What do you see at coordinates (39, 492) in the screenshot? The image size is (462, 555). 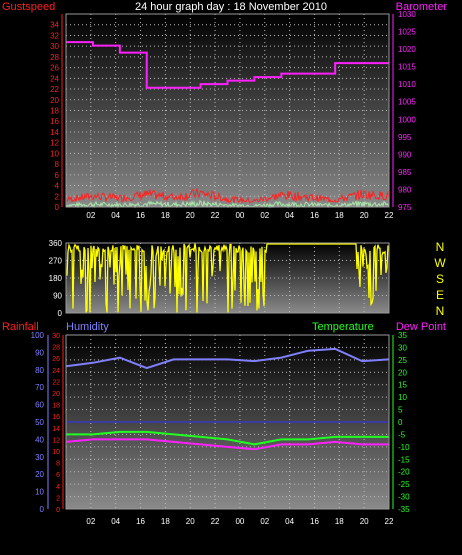 I see `humidity-tick-label: 10` at bounding box center [39, 492].